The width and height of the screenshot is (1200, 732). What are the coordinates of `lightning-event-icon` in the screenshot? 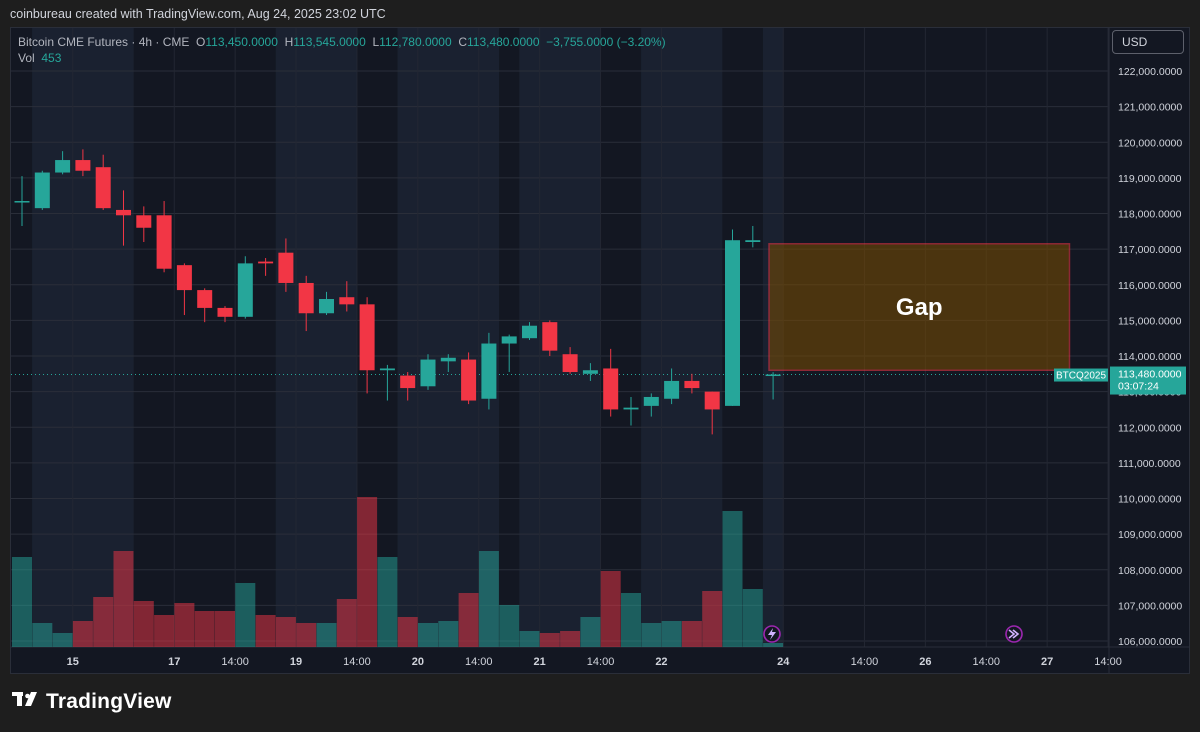 It's located at (772, 634).